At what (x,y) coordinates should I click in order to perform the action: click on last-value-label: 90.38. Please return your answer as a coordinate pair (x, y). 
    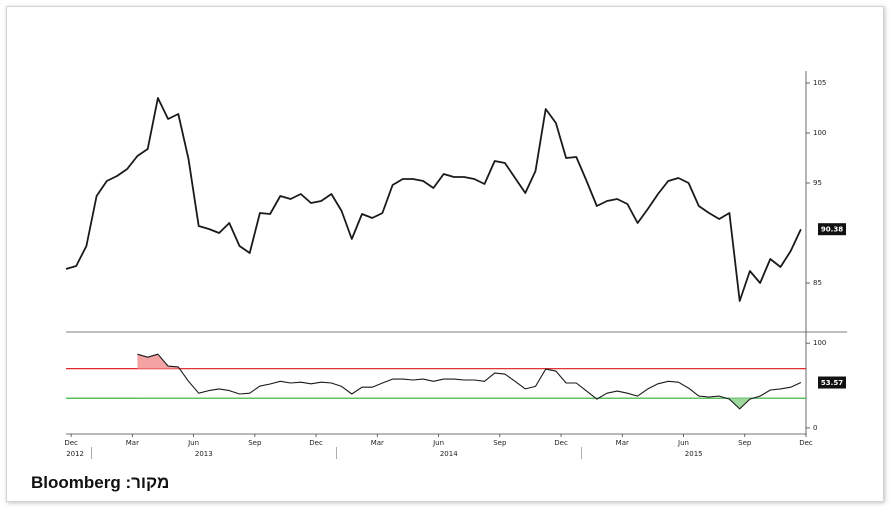
    Looking at the image, I should click on (832, 230).